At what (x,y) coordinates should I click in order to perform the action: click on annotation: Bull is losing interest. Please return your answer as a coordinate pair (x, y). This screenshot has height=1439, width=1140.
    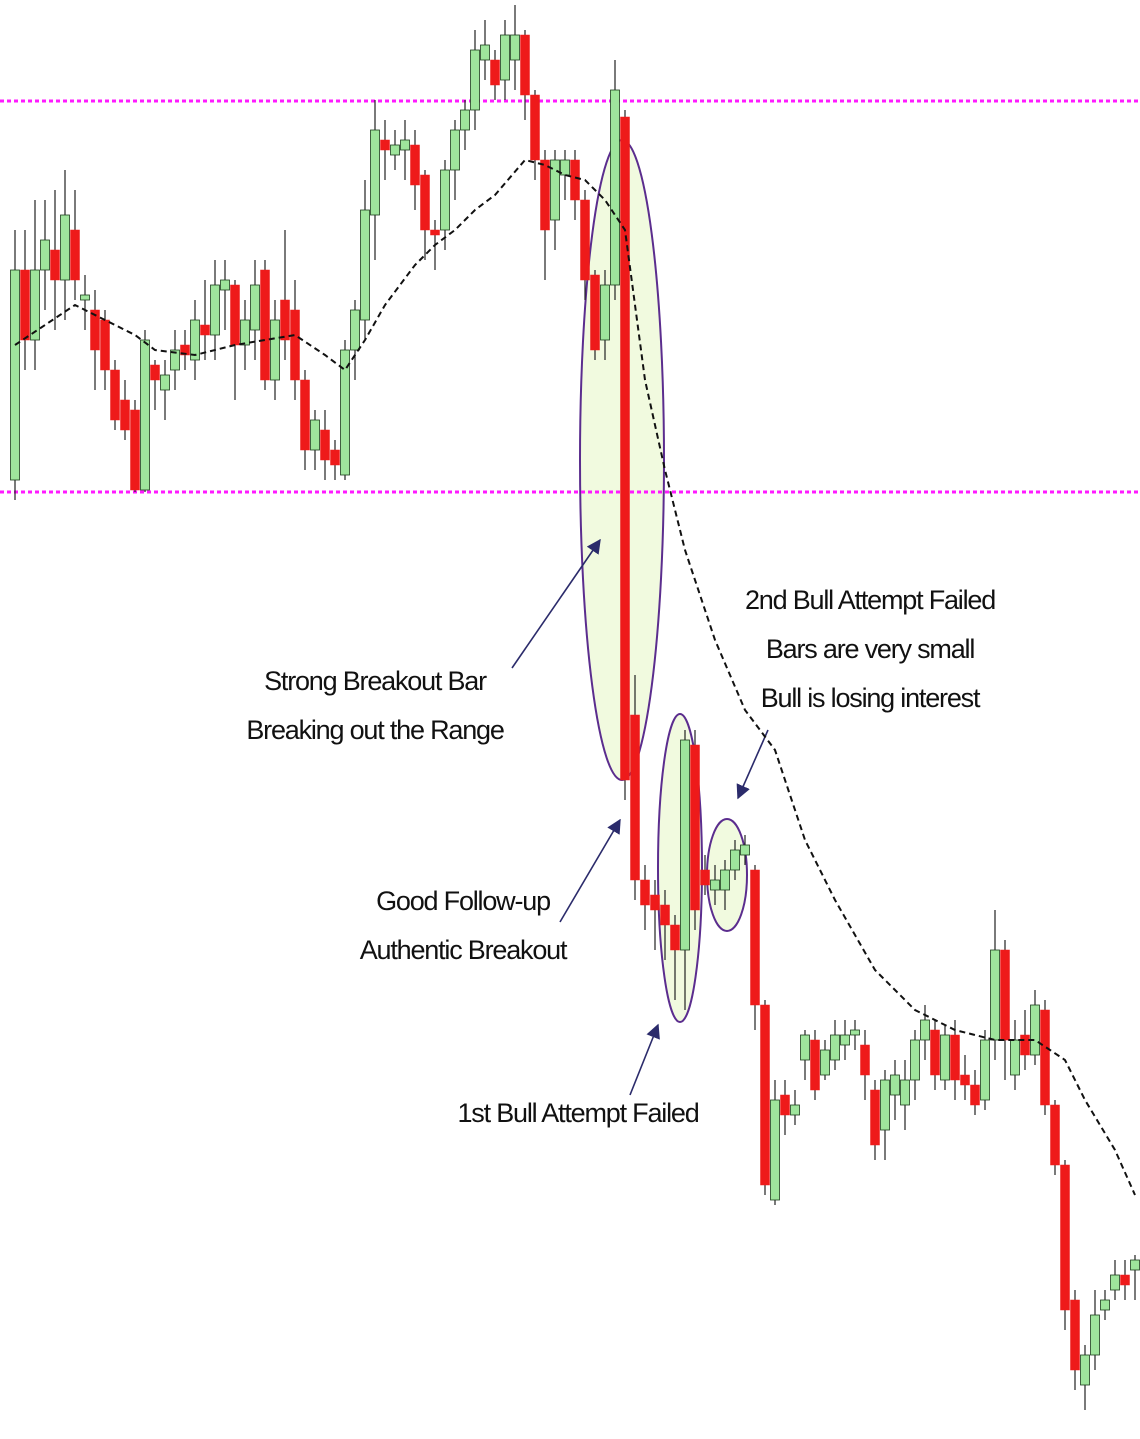
    Looking at the image, I should click on (871, 698).